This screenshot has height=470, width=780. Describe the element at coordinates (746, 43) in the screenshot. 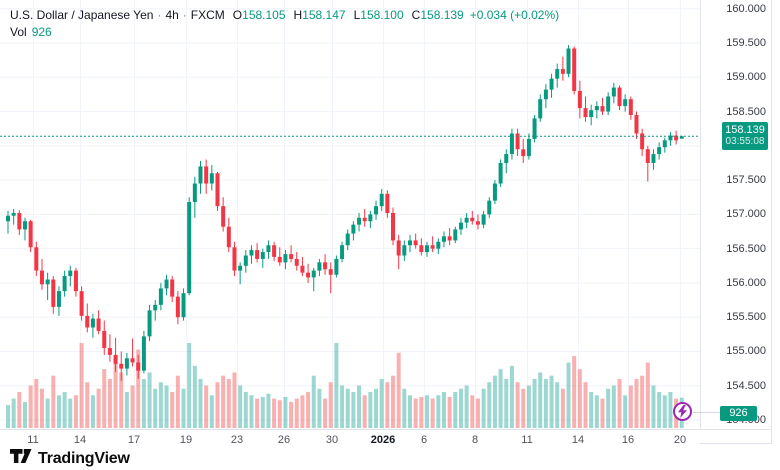

I see `price-axis-label: 159.500` at that location.